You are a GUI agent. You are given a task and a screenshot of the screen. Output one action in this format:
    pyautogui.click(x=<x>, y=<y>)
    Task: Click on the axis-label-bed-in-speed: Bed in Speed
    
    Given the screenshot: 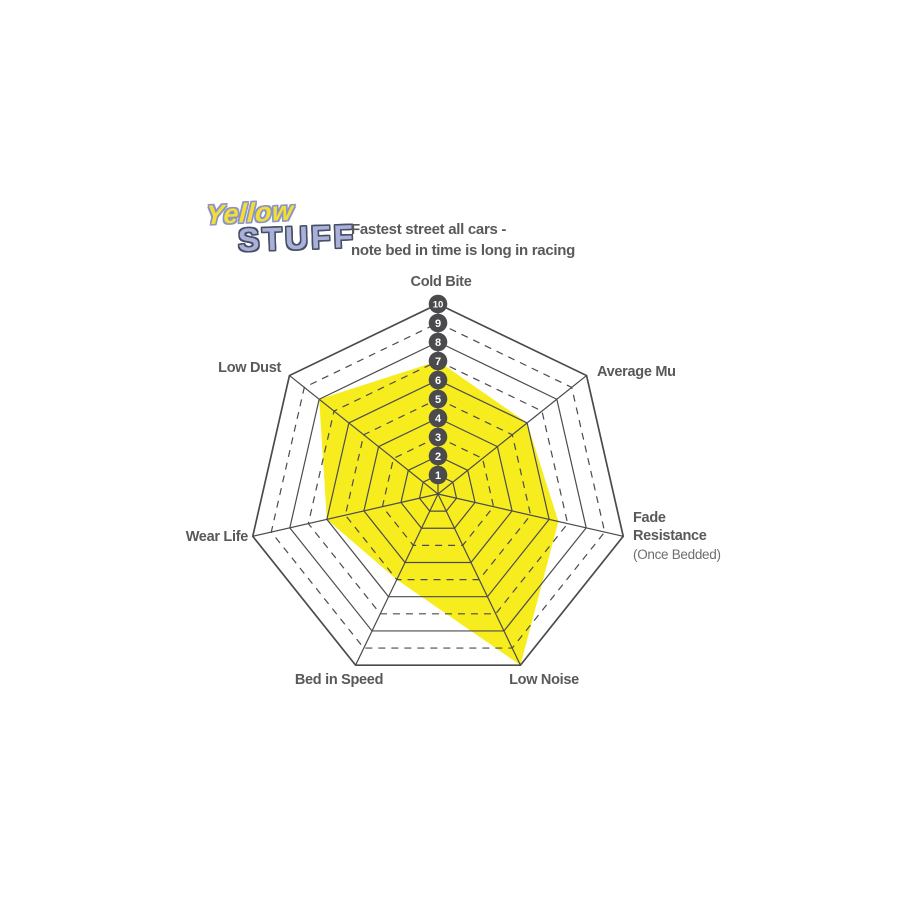 What is the action you would take?
    pyautogui.click(x=339, y=680)
    